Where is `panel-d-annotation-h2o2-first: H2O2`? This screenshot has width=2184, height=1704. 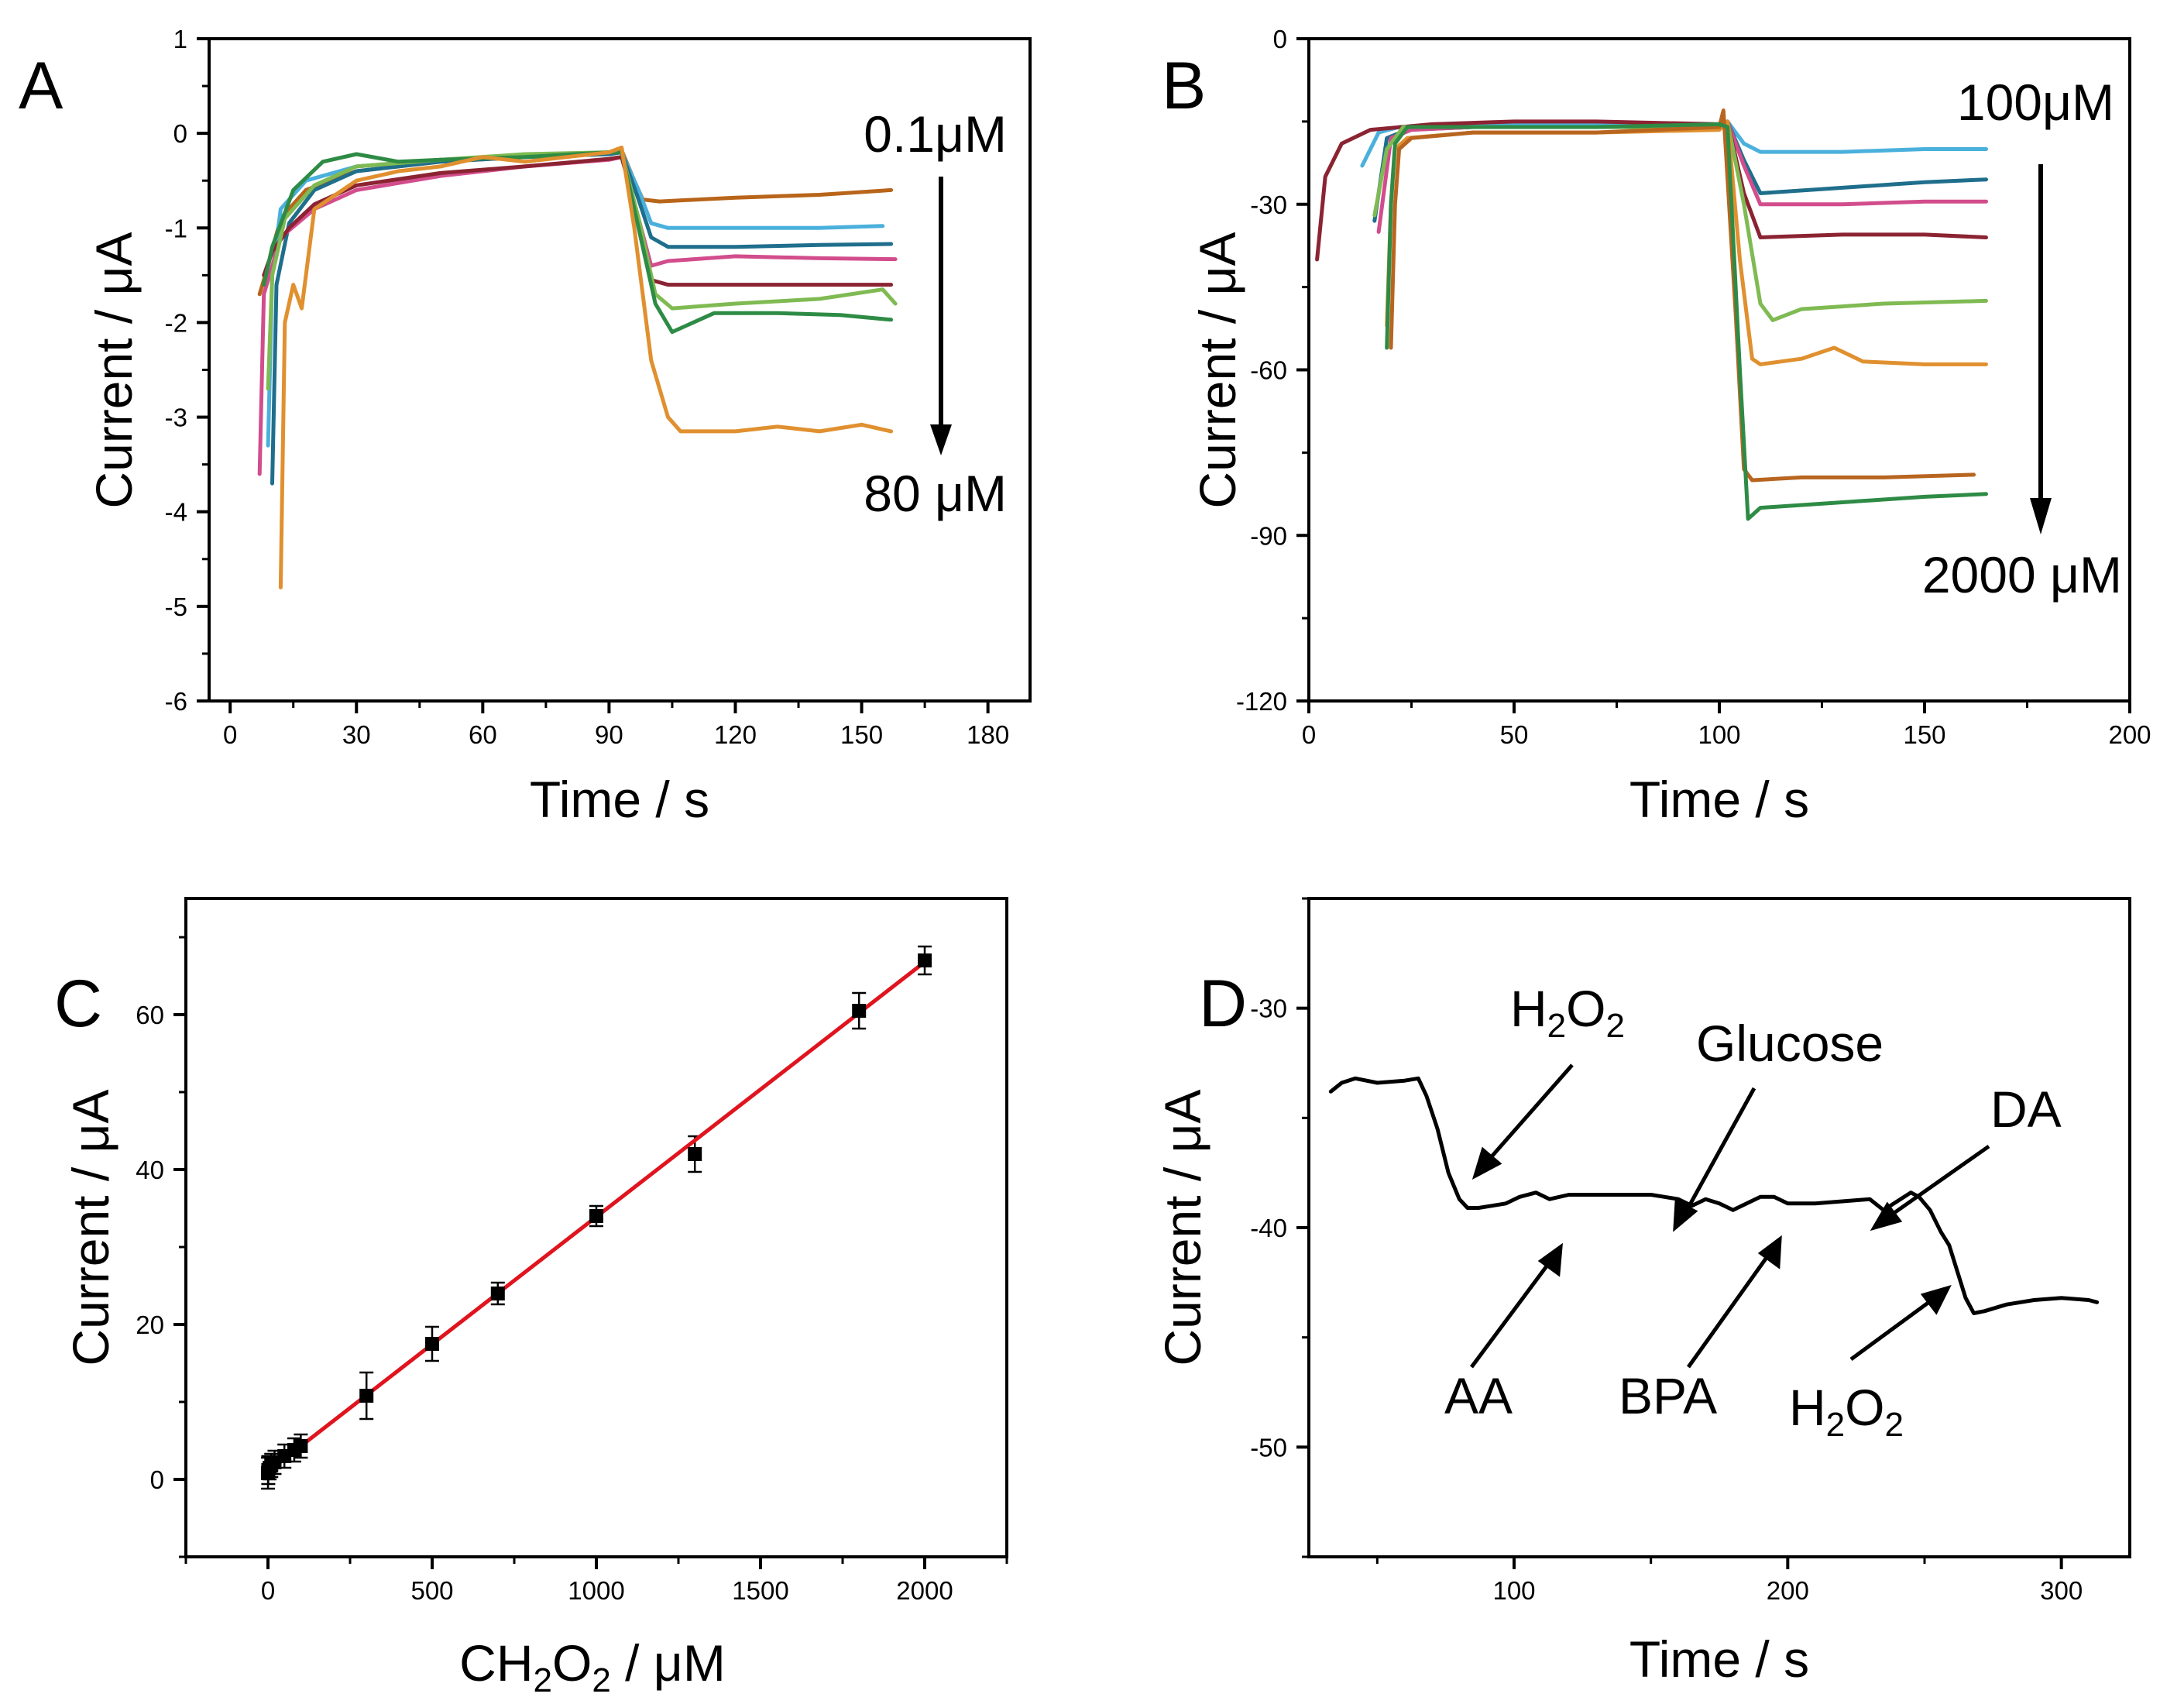
panel-d-annotation-h2o2-first: H2O2 is located at coordinates (1568, 1012).